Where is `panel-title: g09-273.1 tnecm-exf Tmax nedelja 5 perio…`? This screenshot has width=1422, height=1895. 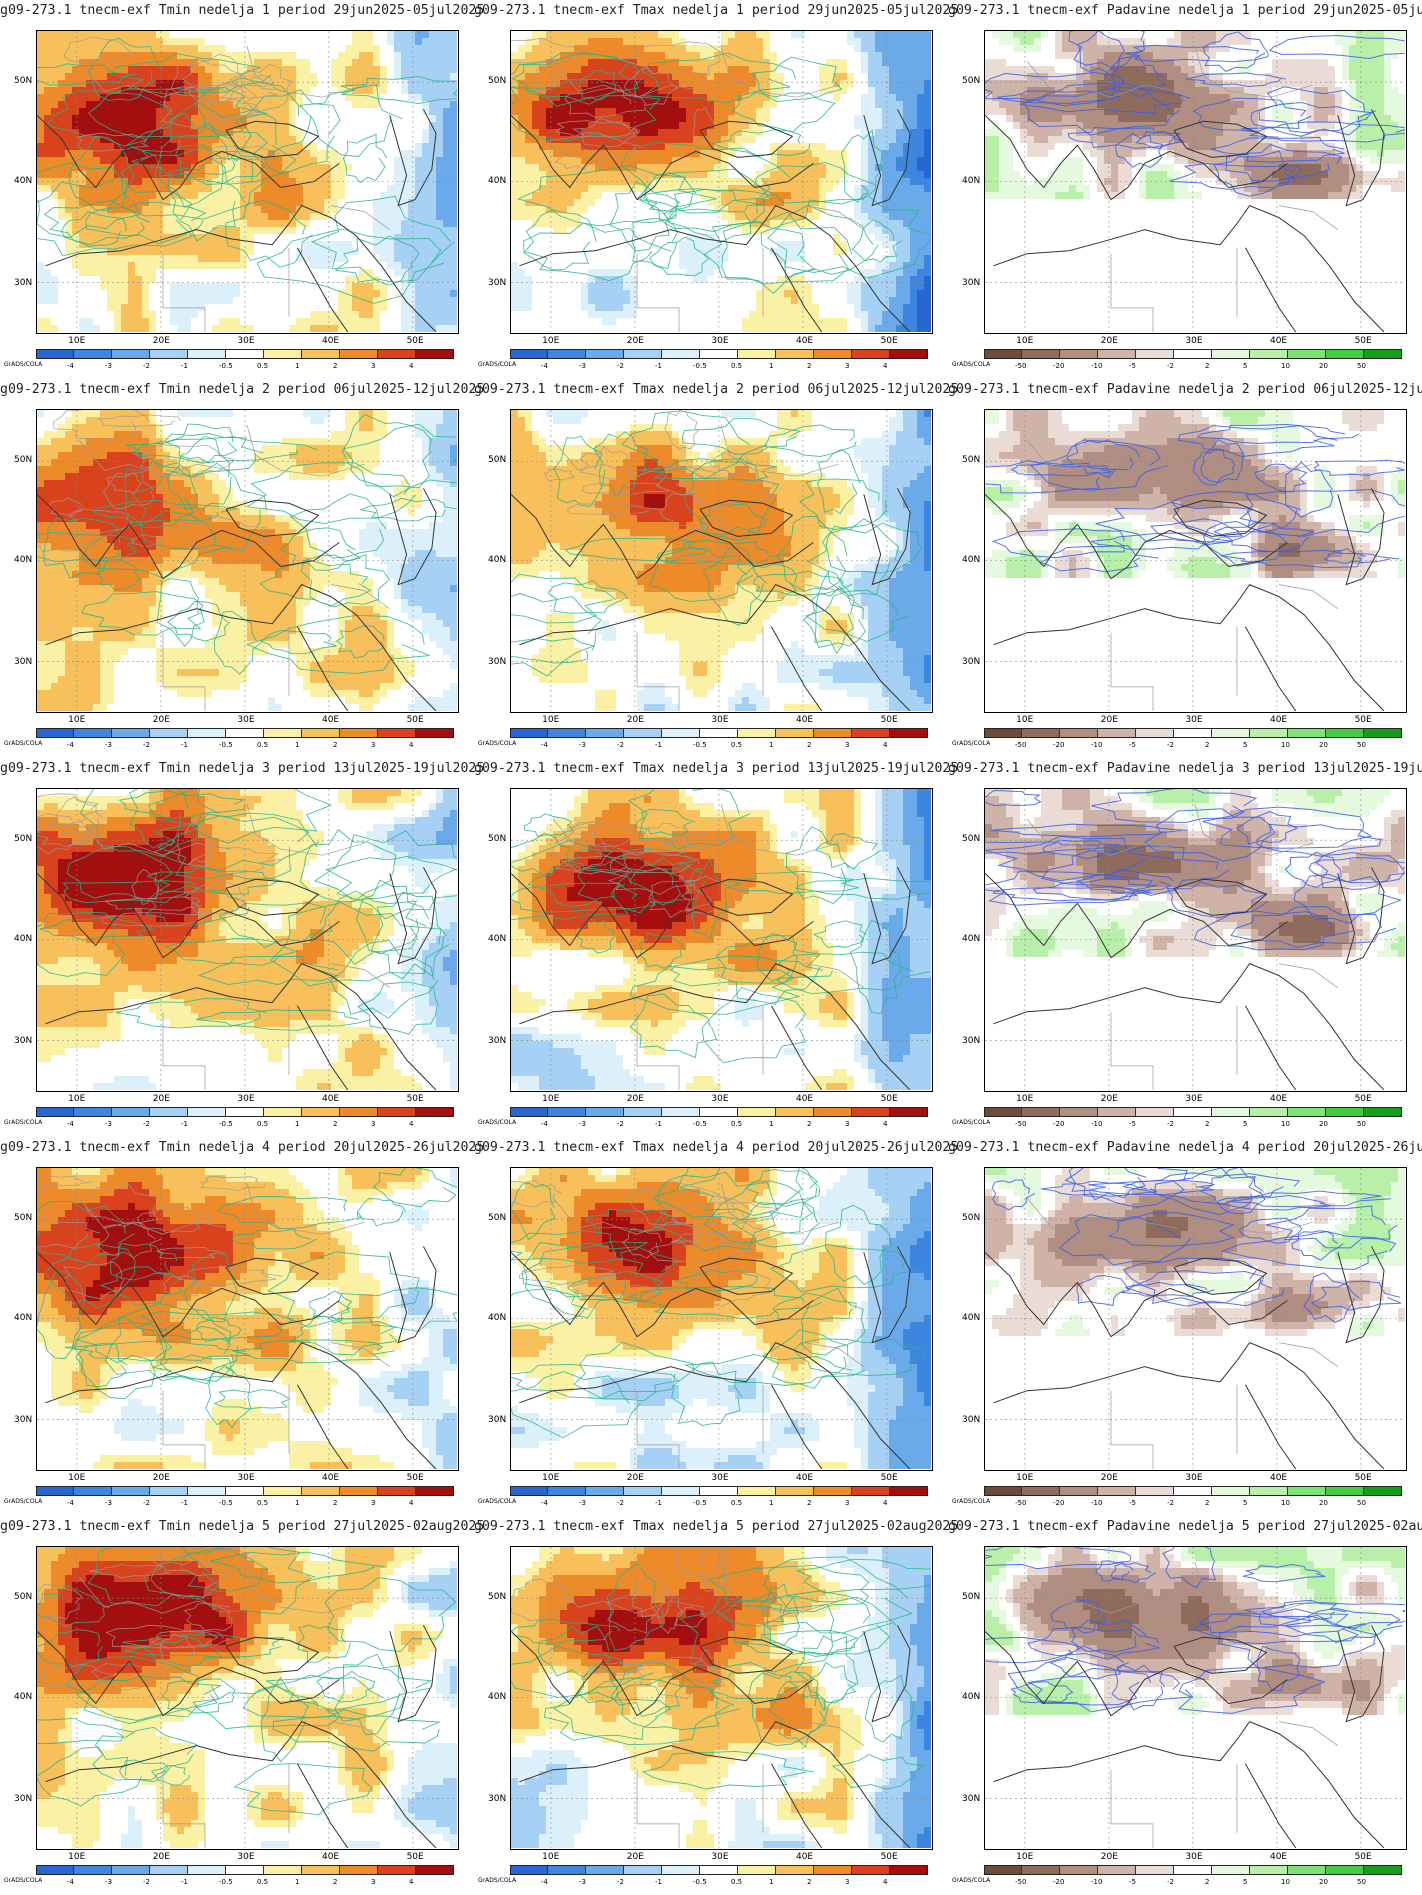 panel-title: g09-273.1 tnecm-exf Tmax nedelja 5 perio… is located at coordinates (716, 1526).